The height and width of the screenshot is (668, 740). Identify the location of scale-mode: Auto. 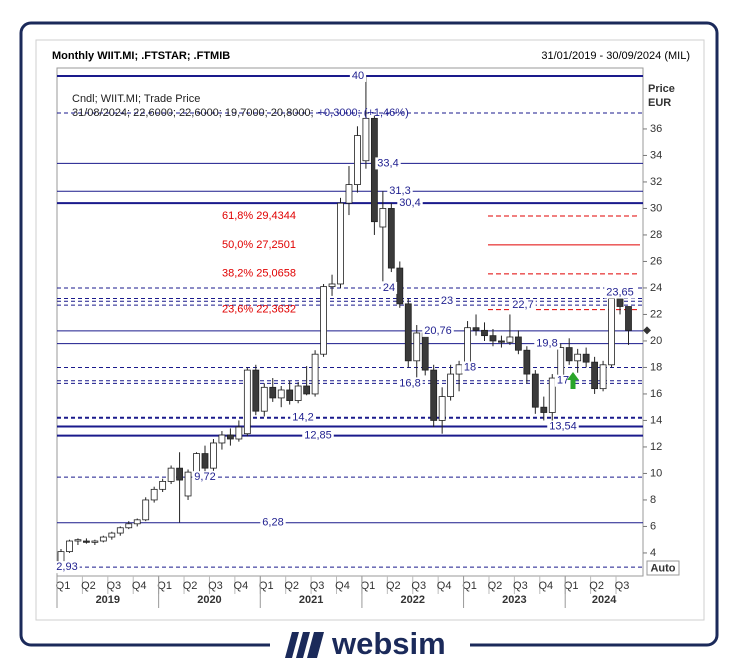
(662, 568).